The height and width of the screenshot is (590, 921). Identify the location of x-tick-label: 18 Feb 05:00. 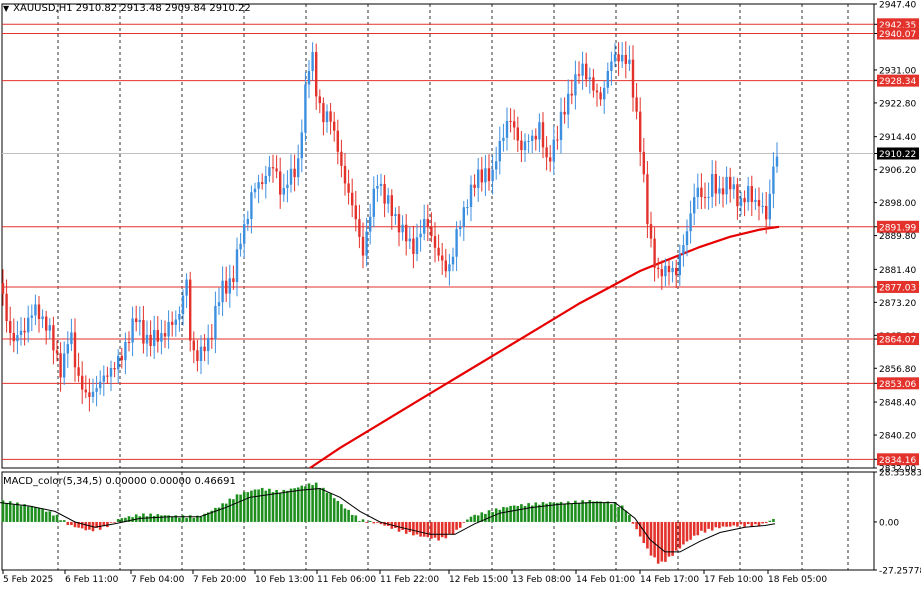
(797, 580).